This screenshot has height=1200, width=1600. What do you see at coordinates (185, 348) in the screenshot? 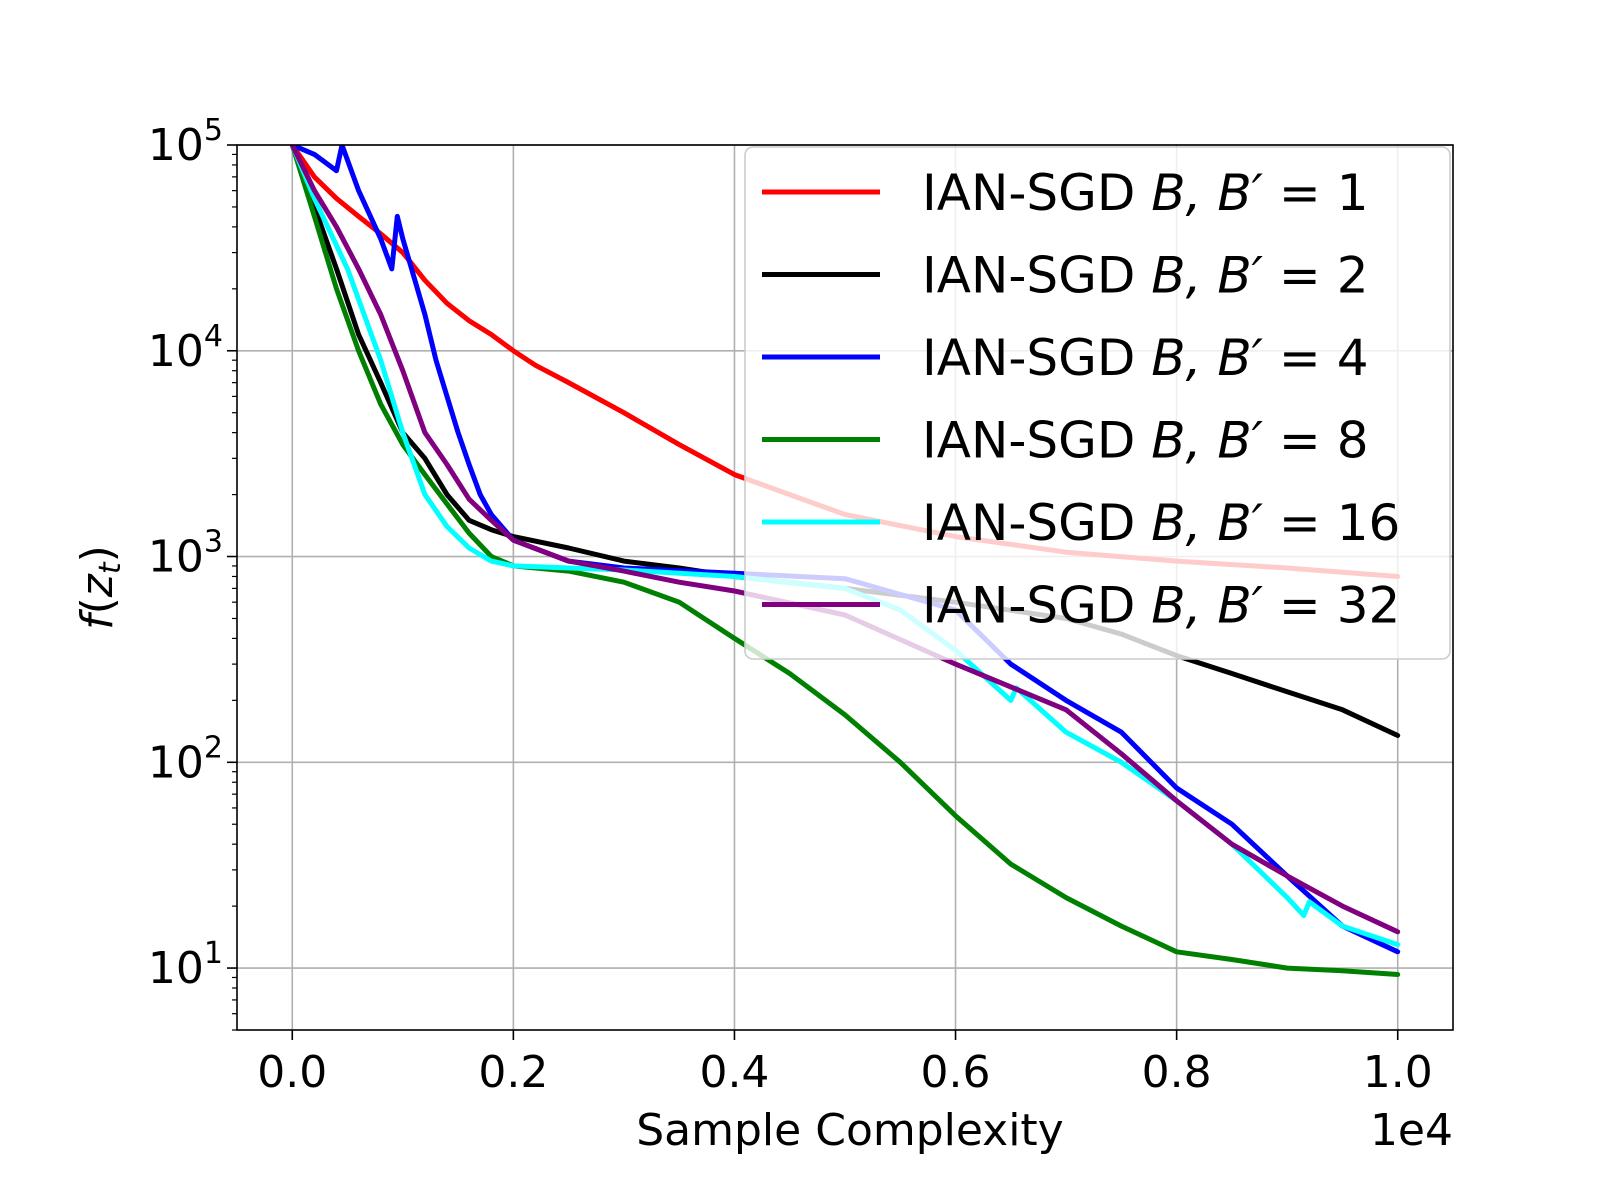
I see `y-tick-label: 10⁴` at bounding box center [185, 348].